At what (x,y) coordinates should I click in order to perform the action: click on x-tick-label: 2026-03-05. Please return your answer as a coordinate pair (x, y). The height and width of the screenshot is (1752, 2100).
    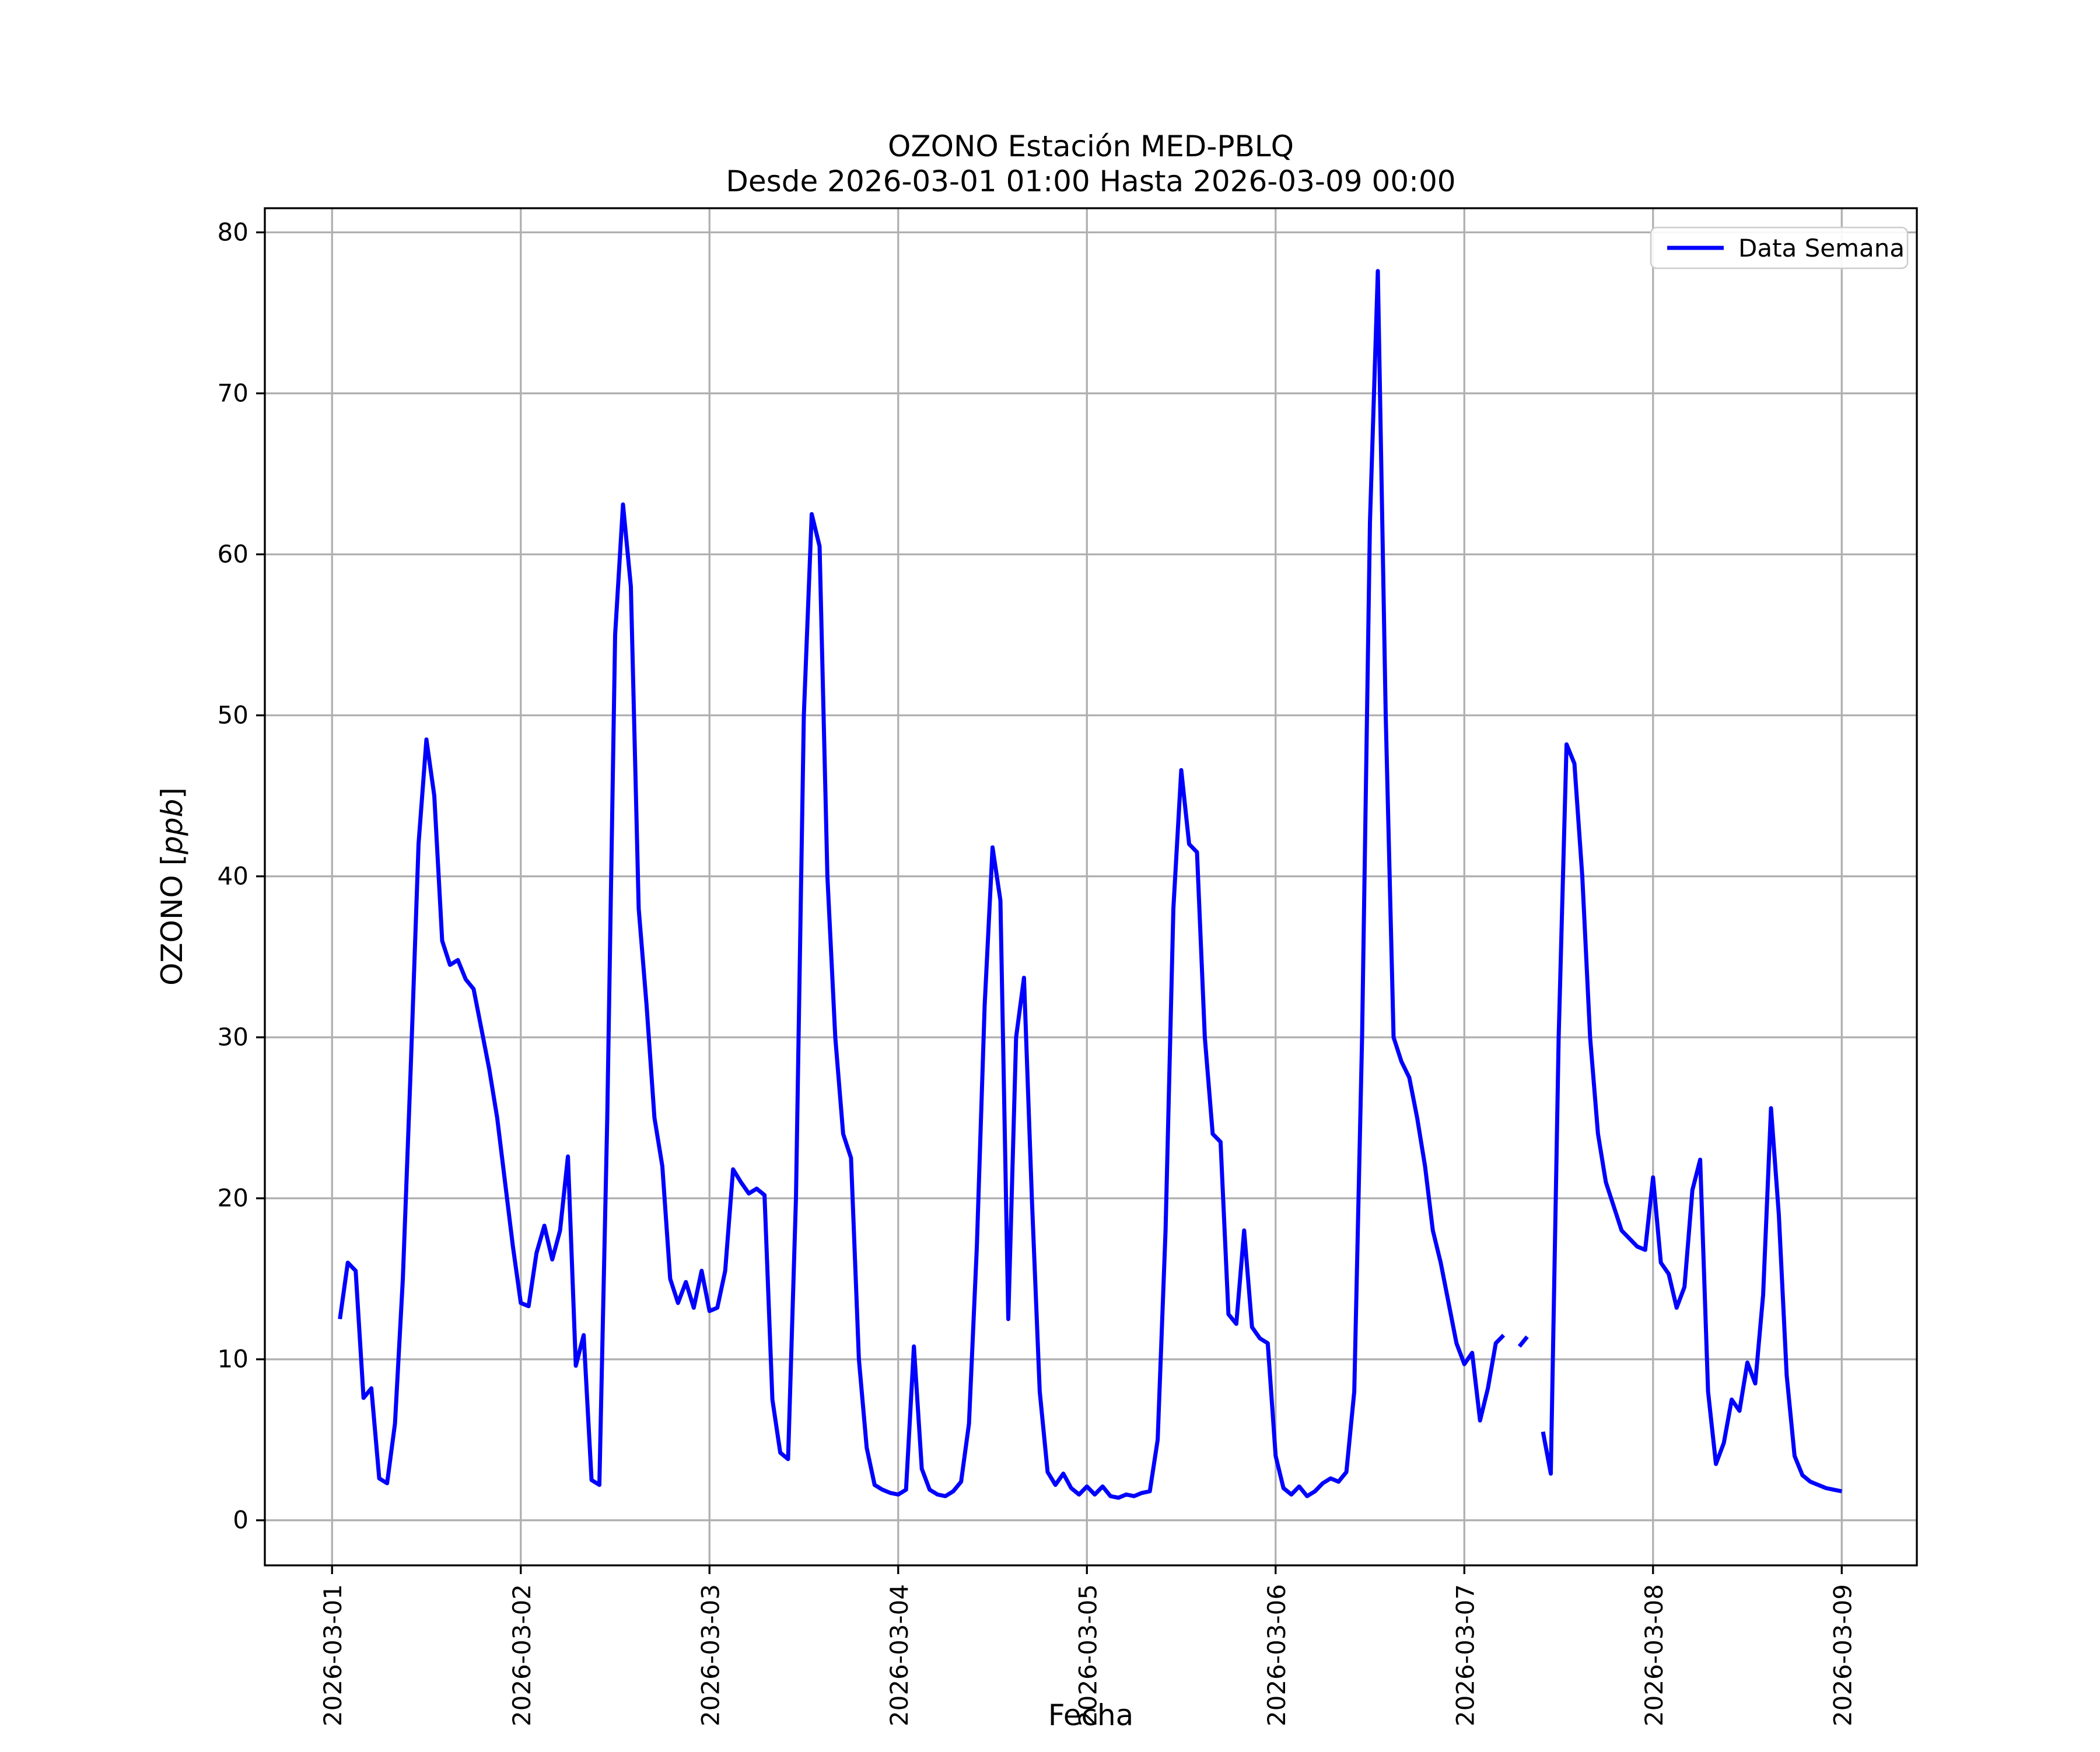
    Looking at the image, I should click on (1087, 1655).